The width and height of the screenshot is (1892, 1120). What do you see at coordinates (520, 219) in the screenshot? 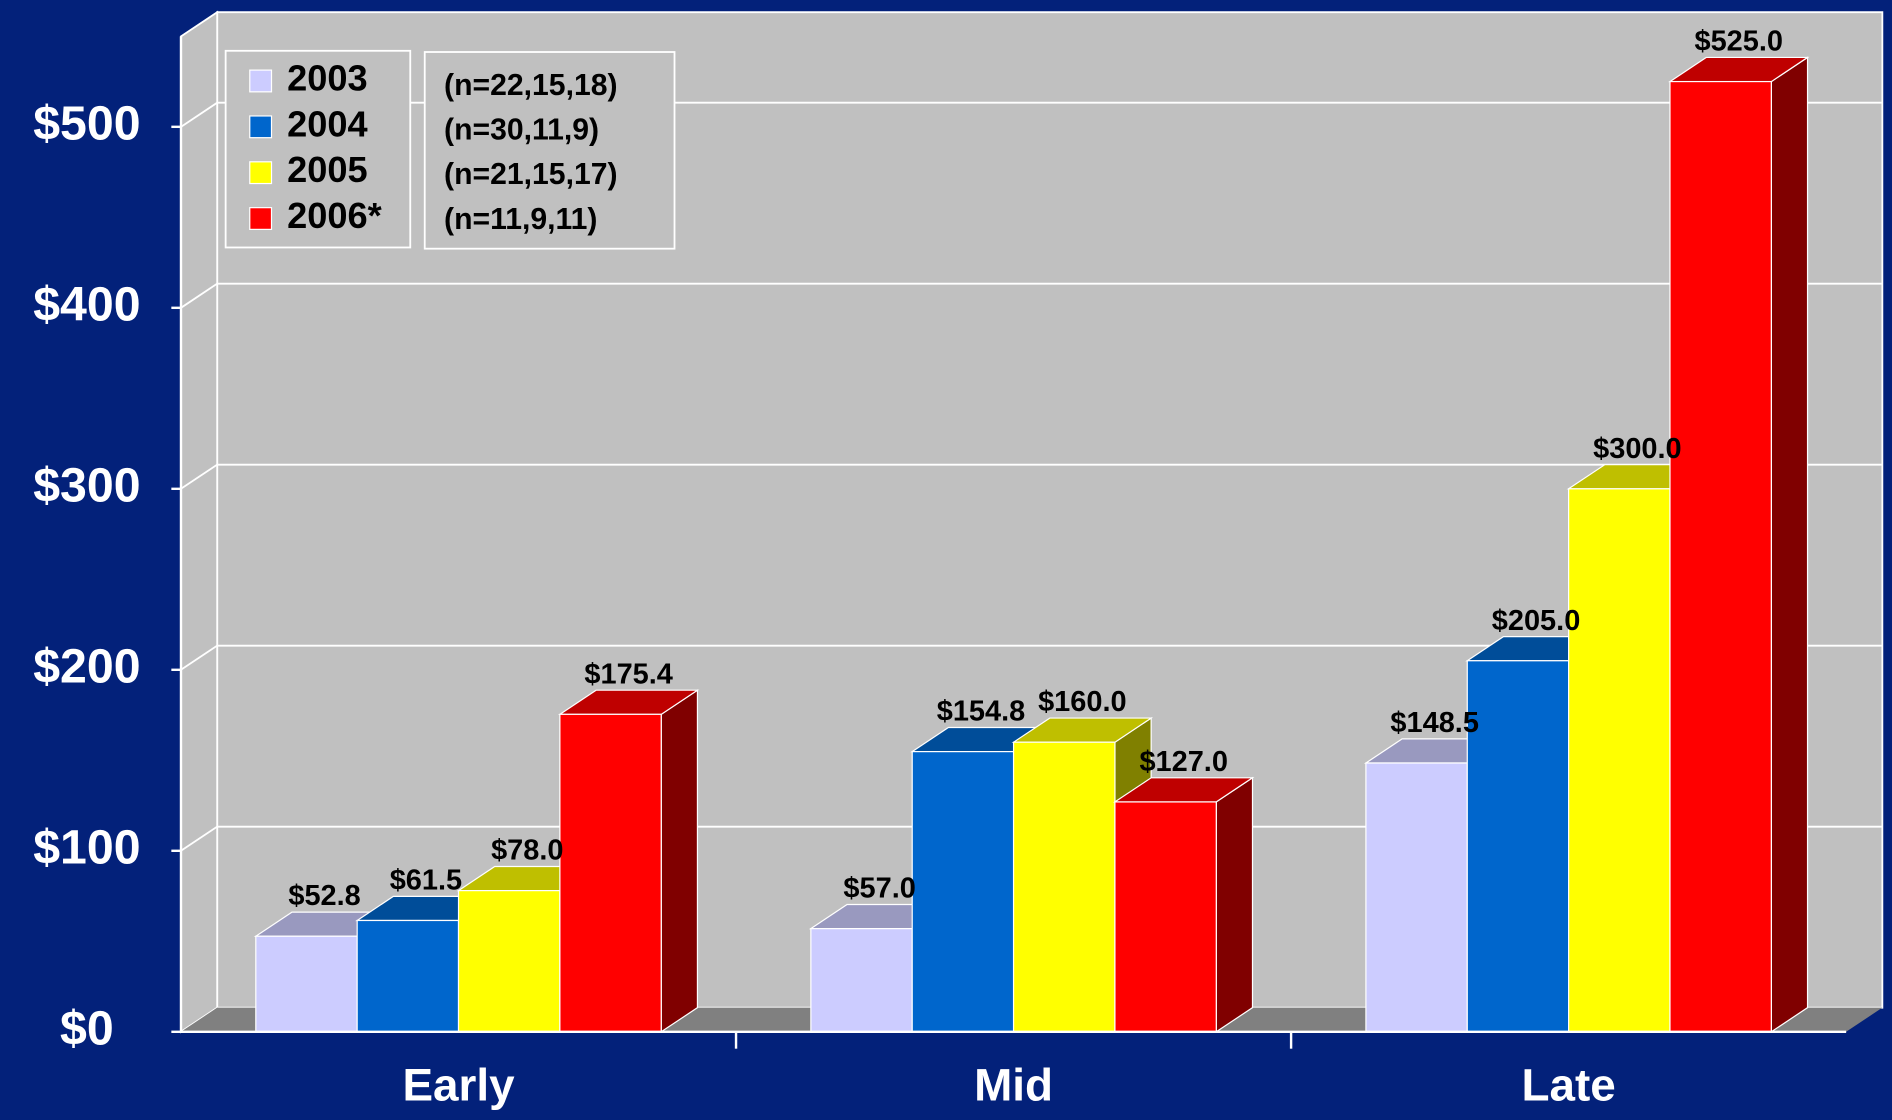
I see `annotation: (n=11,9,11)` at bounding box center [520, 219].